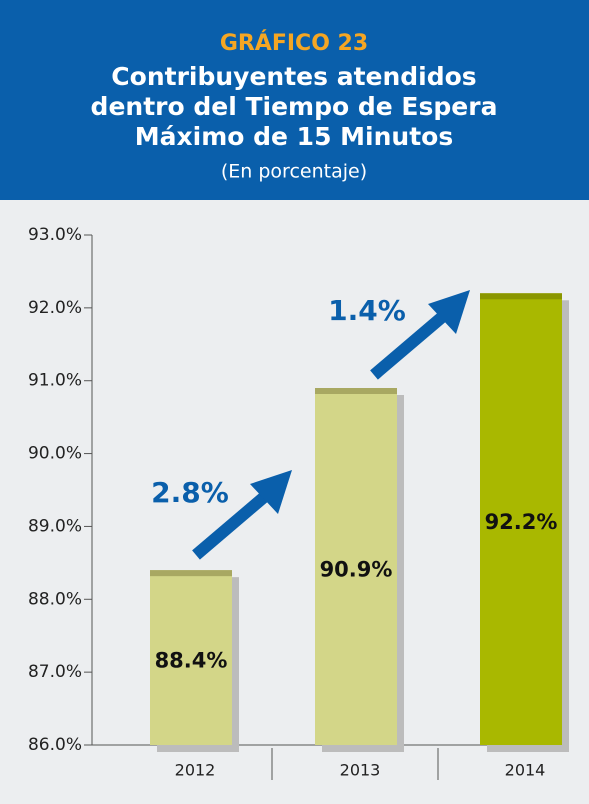 This screenshot has height=804, width=589. Describe the element at coordinates (294, 172) in the screenshot. I see `chart-subtitle: (En porcentaje)` at that location.